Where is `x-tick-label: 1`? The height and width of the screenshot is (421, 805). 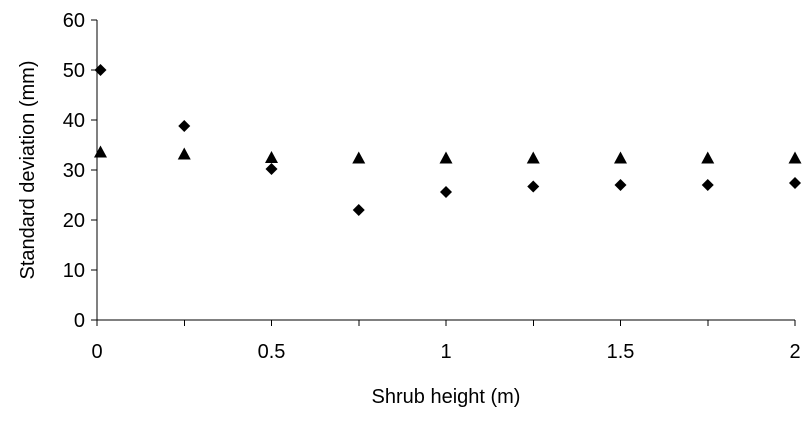
x-tick-label: 1 is located at coordinates (445, 352).